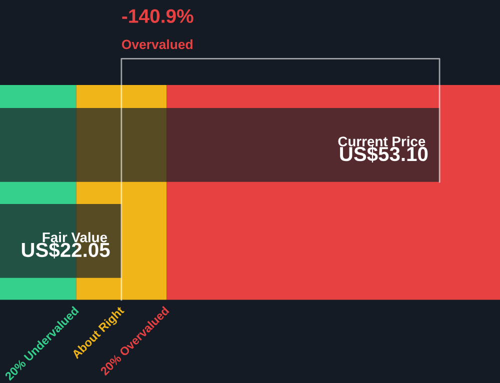 Image resolution: width=500 pixels, height=383 pixels. I want to click on chart-subtitle: Overvalued, so click(157, 44).